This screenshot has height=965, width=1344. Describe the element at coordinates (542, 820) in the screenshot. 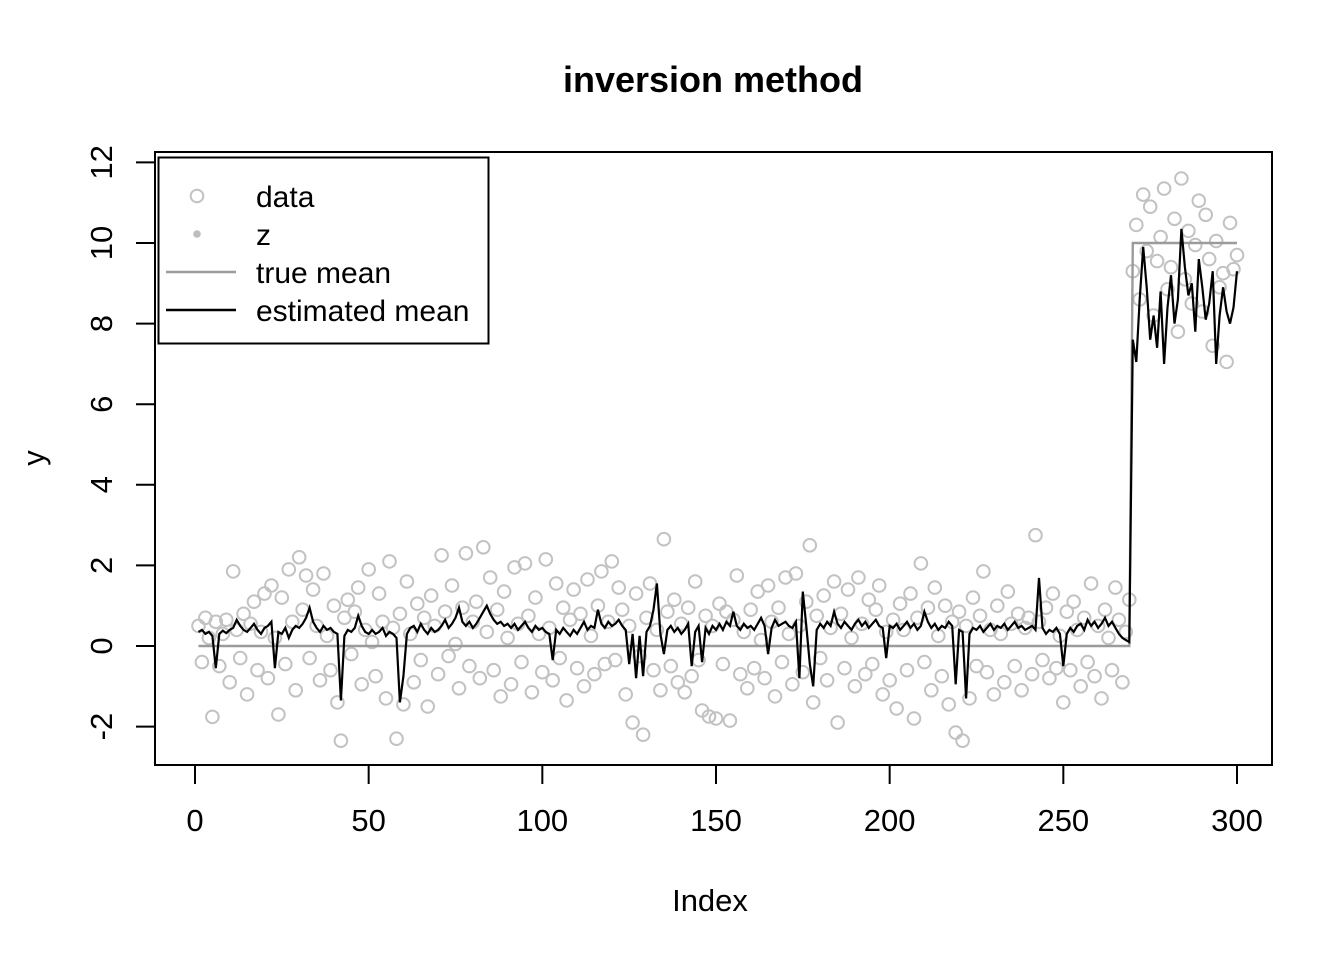

I see `x-tick-label: 100` at that location.